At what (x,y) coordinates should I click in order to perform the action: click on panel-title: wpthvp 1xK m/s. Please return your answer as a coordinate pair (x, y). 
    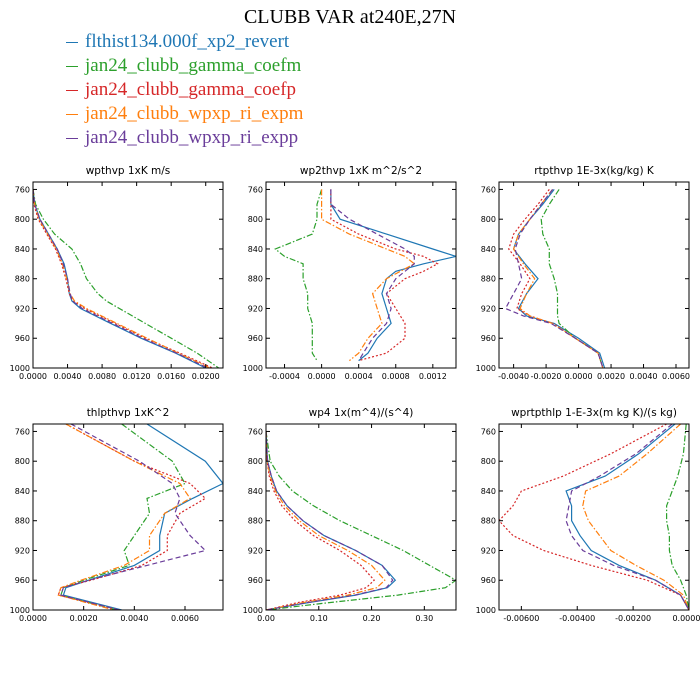
    Looking at the image, I should click on (128, 171).